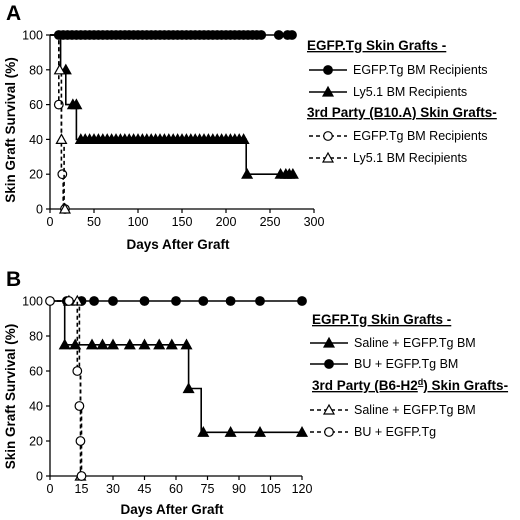 Image resolution: width=520 pixels, height=520 pixels. I want to click on legend-heading-sup: d, so click(421, 382).